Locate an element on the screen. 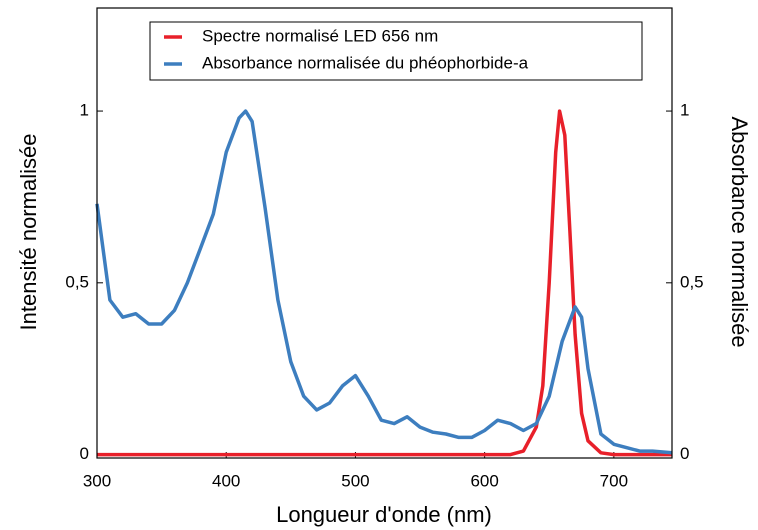 Image resolution: width=758 pixels, height=530 pixels. y-tick-label: 1 is located at coordinates (84, 110).